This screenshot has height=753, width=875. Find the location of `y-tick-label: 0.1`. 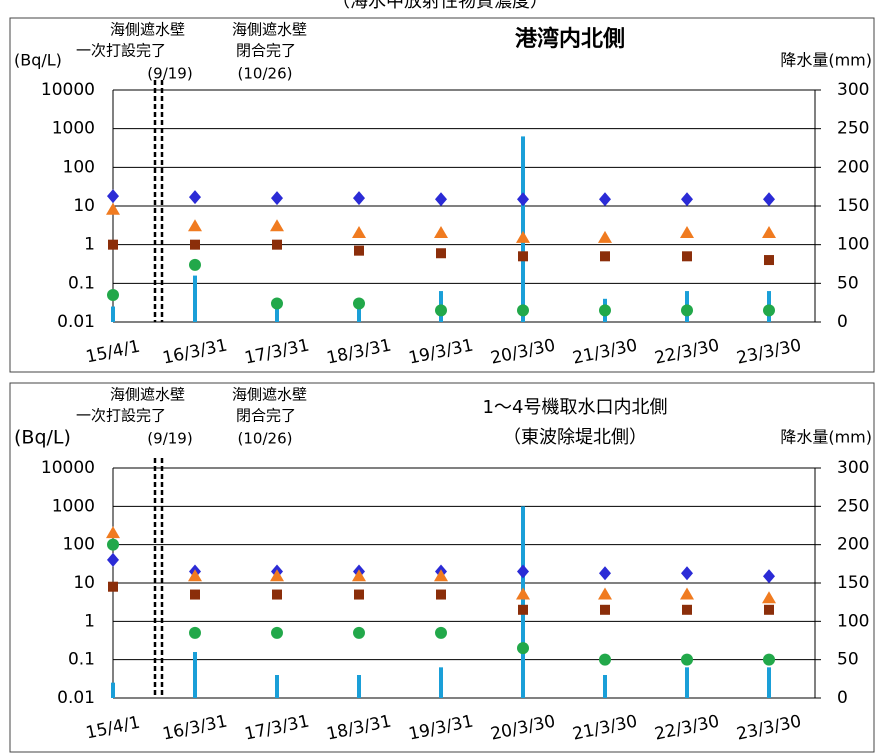

y-tick-label: 0.1 is located at coordinates (81, 660).